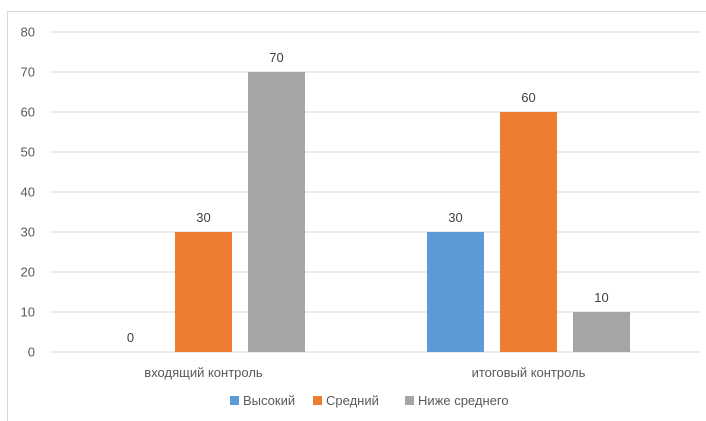  What do you see at coordinates (130, 337) in the screenshot?
I see `data-label: 0` at bounding box center [130, 337].